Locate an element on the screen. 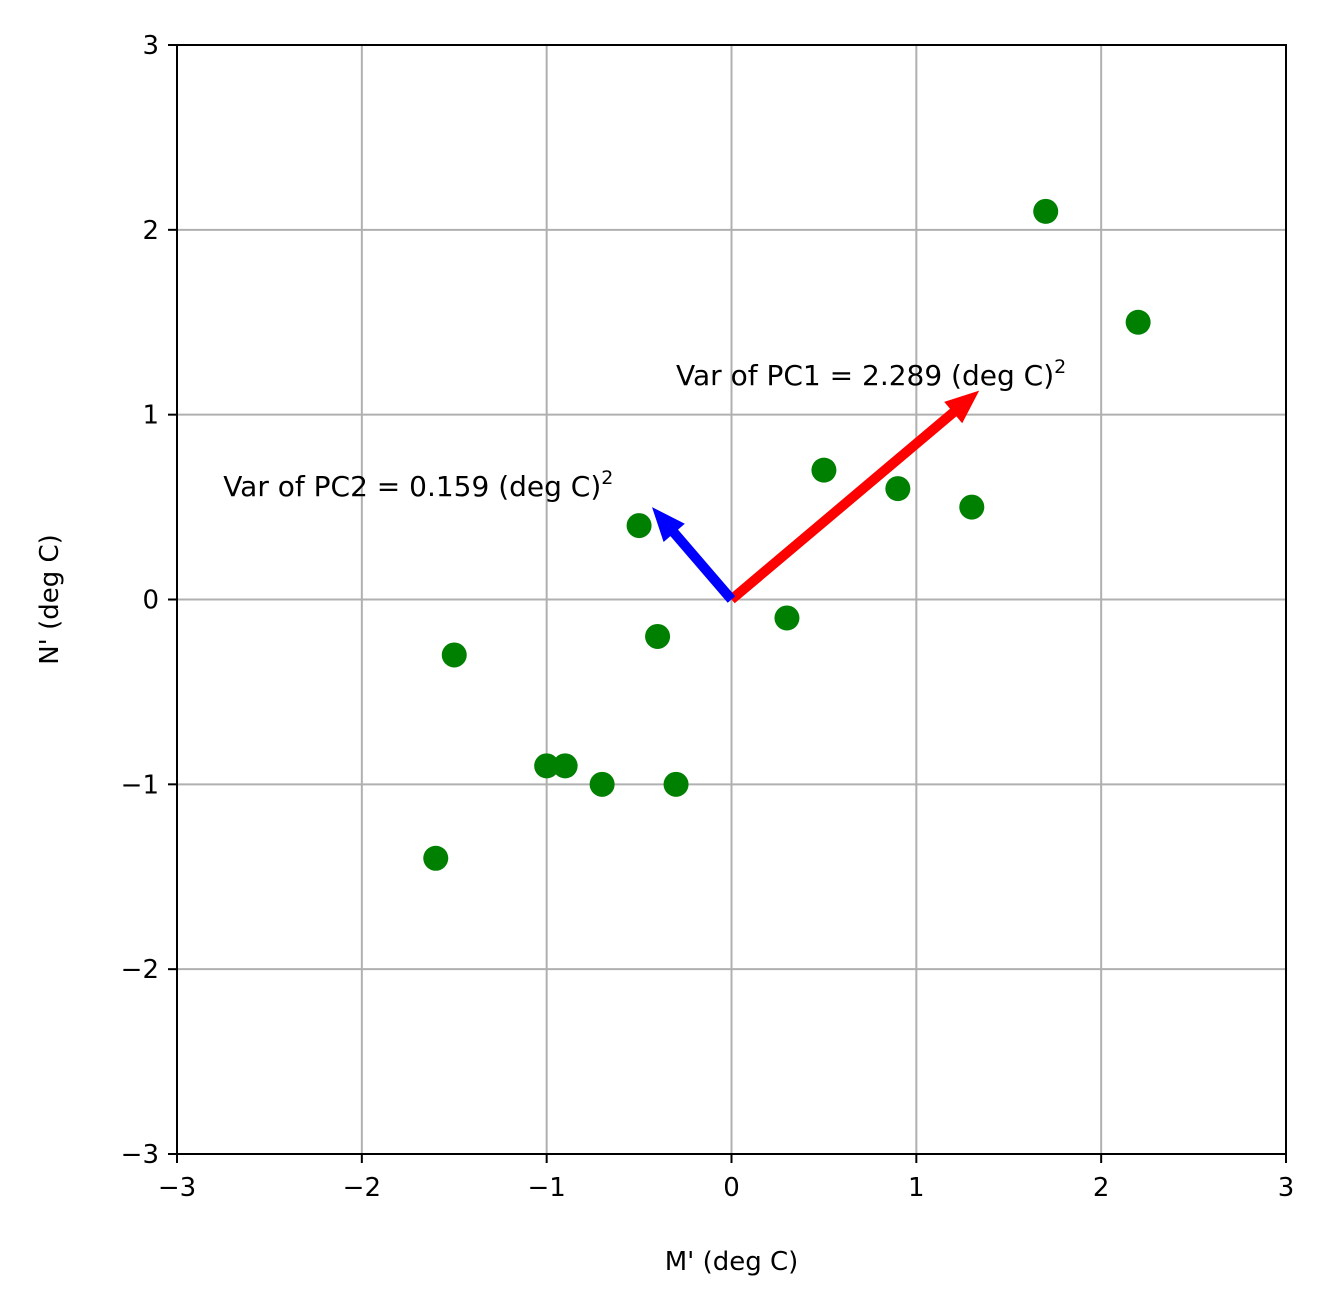 The width and height of the screenshot is (1329, 1310). y-tick-label: −2 is located at coordinates (140, 970).